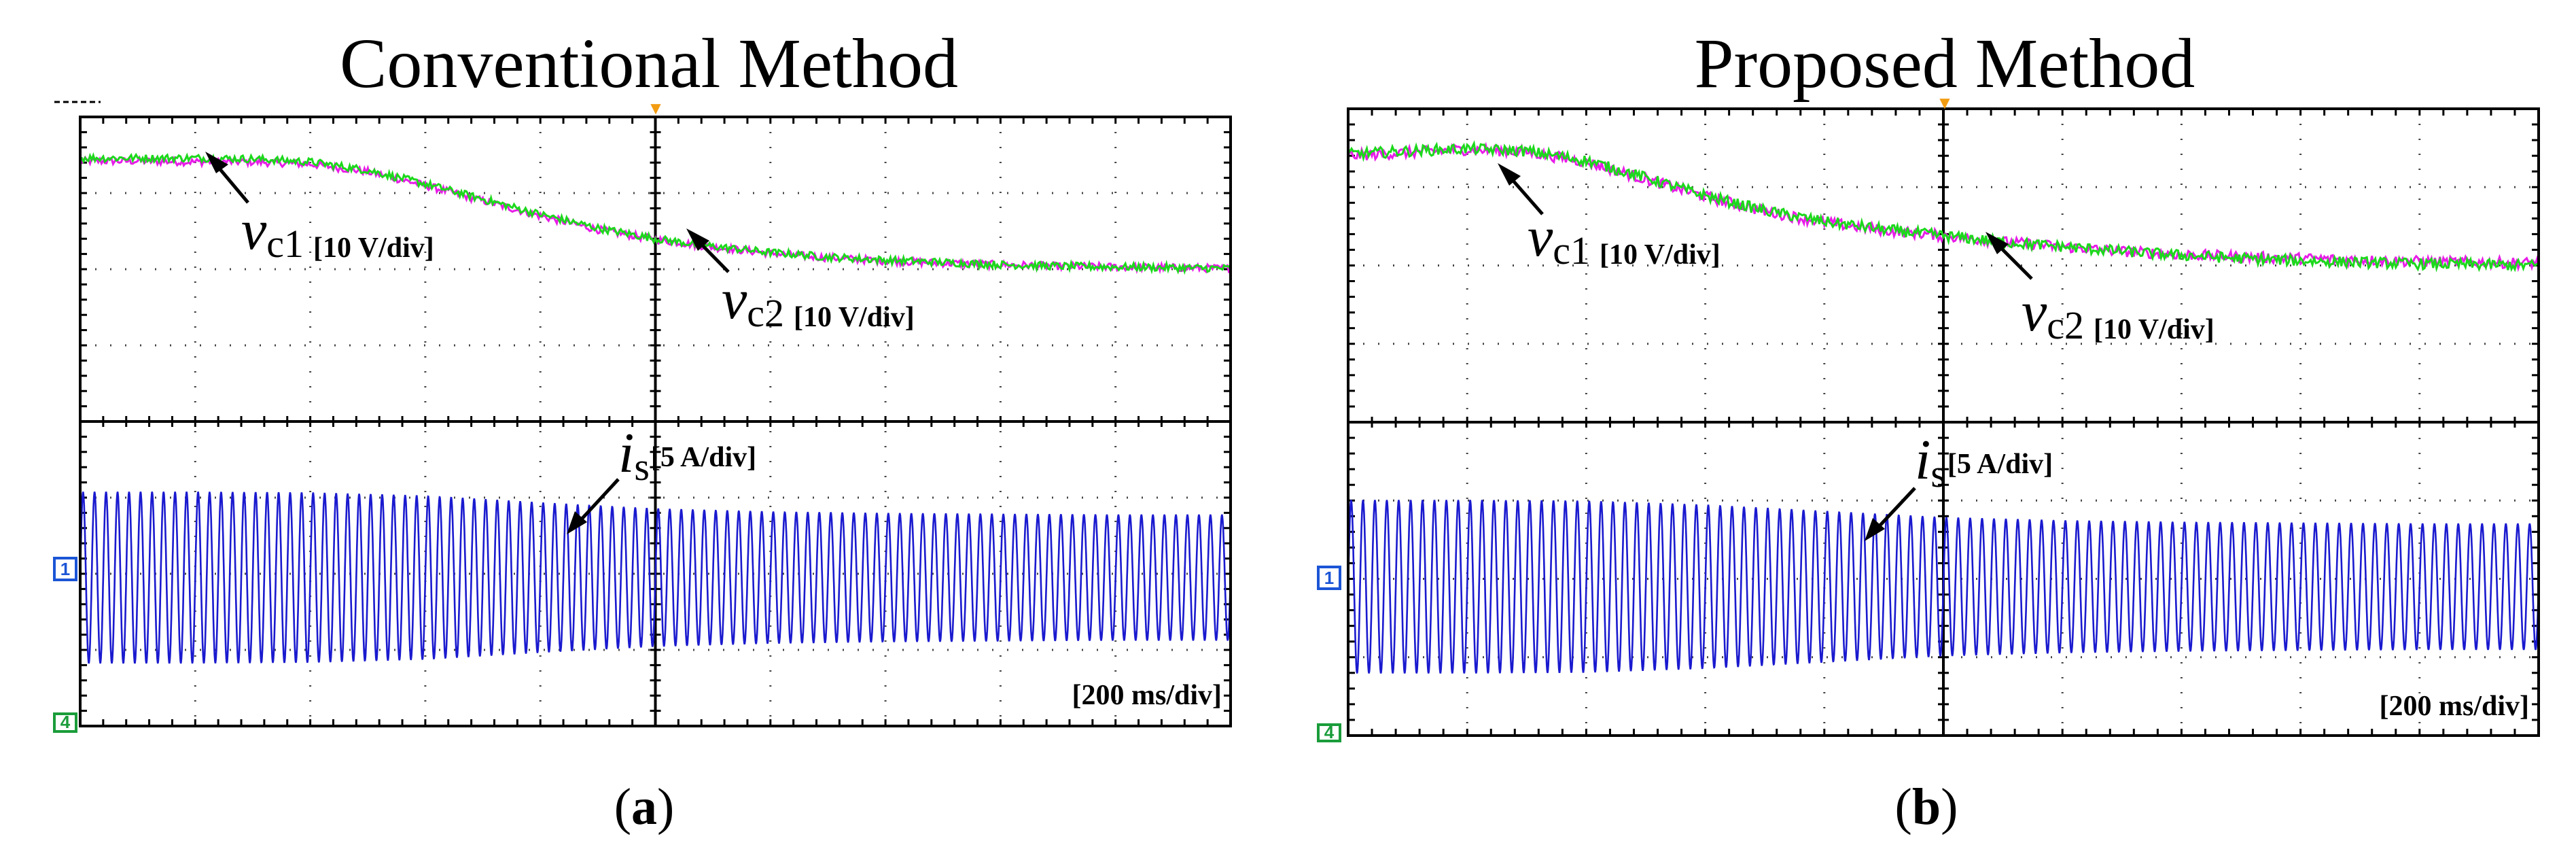  I want to click on panel-caption: (a), so click(644, 806).